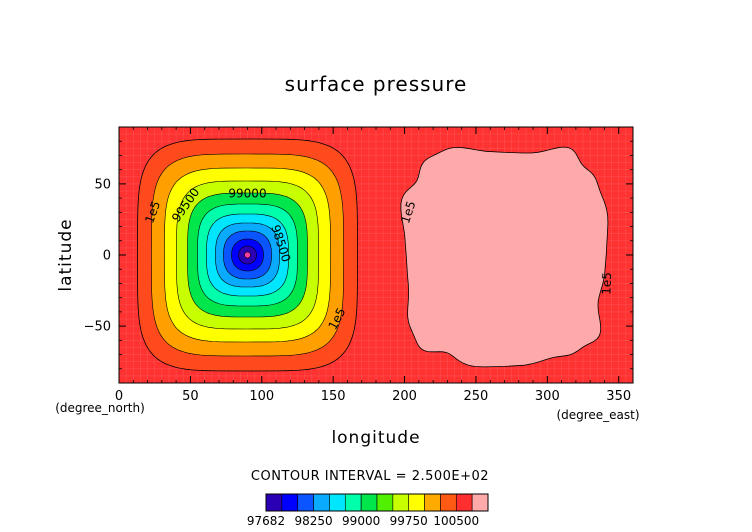 The width and height of the screenshot is (752, 532). I want to click on x-tick-label: 300, so click(547, 396).